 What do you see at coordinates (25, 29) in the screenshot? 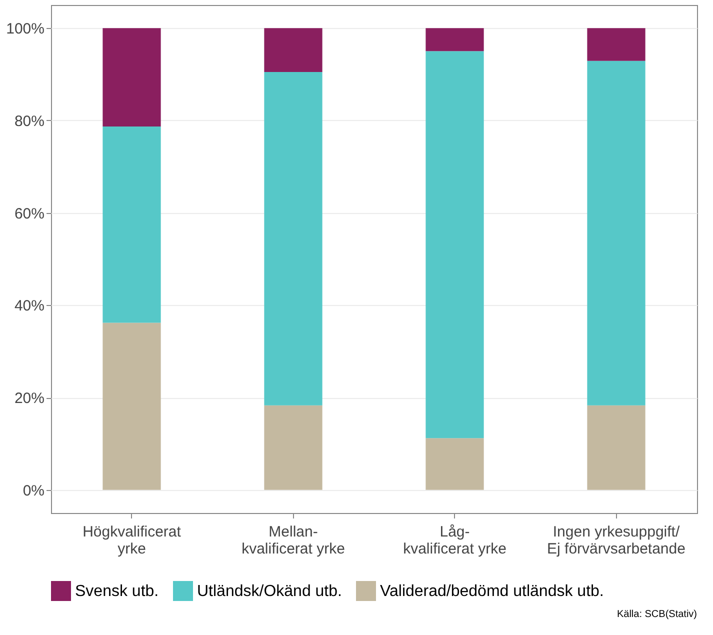
I see `y-tick-label: 100%` at bounding box center [25, 29].